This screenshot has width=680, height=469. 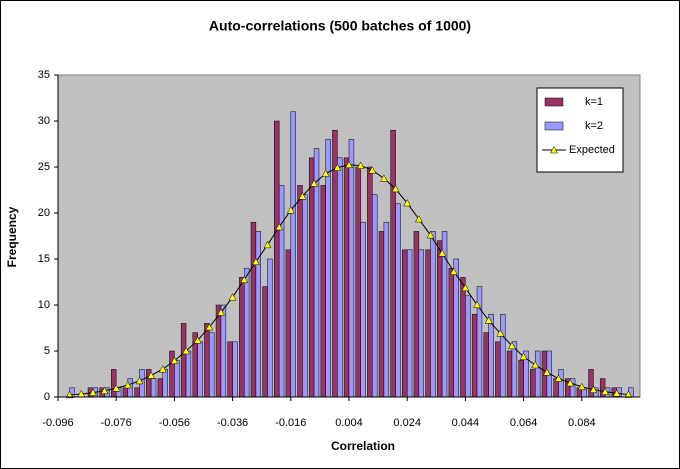 I want to click on x-tick-label: 0.004, so click(x=349, y=423).